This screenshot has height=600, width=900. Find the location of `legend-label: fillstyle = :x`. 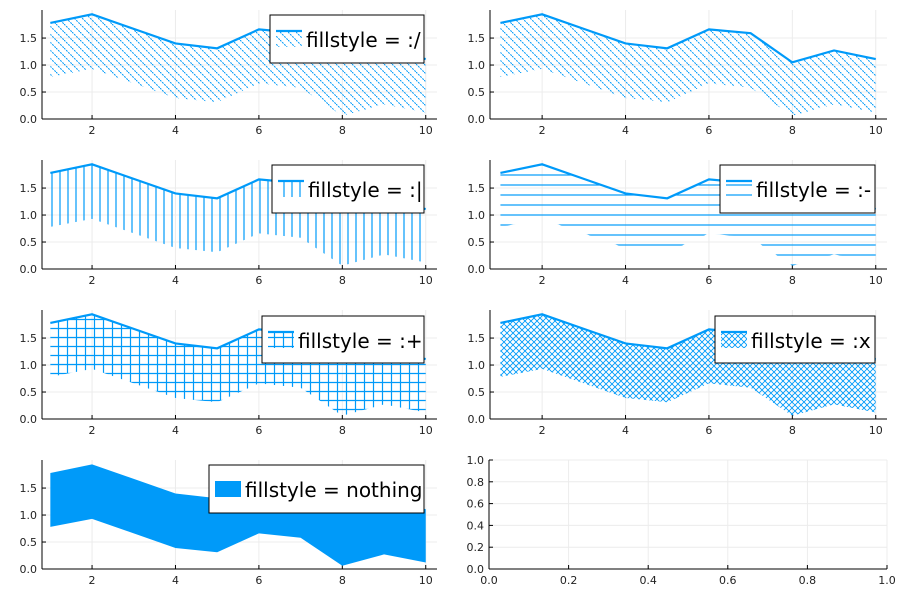

legend-label: fillstyle = :x is located at coordinates (811, 341).